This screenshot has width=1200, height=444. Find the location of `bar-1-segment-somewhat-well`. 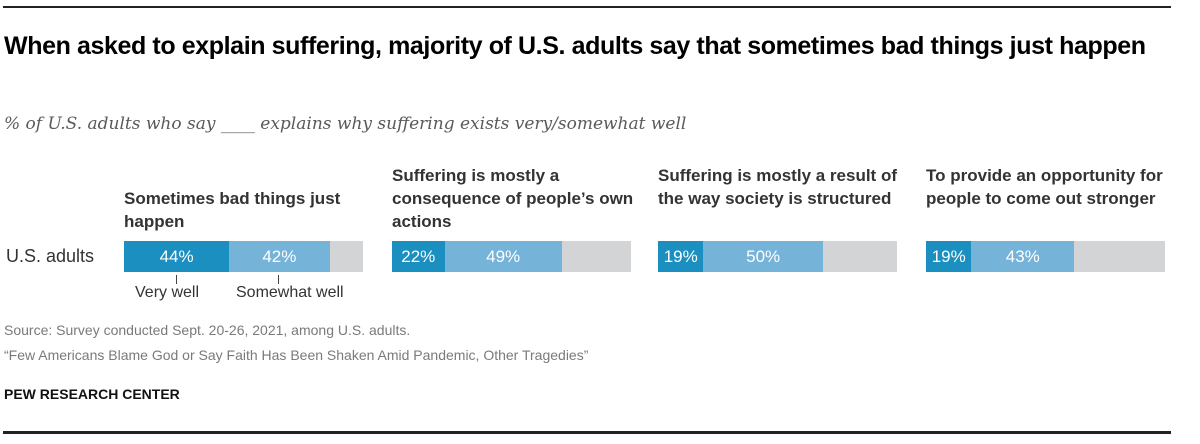

bar-1-segment-somewhat-well is located at coordinates (279, 256).